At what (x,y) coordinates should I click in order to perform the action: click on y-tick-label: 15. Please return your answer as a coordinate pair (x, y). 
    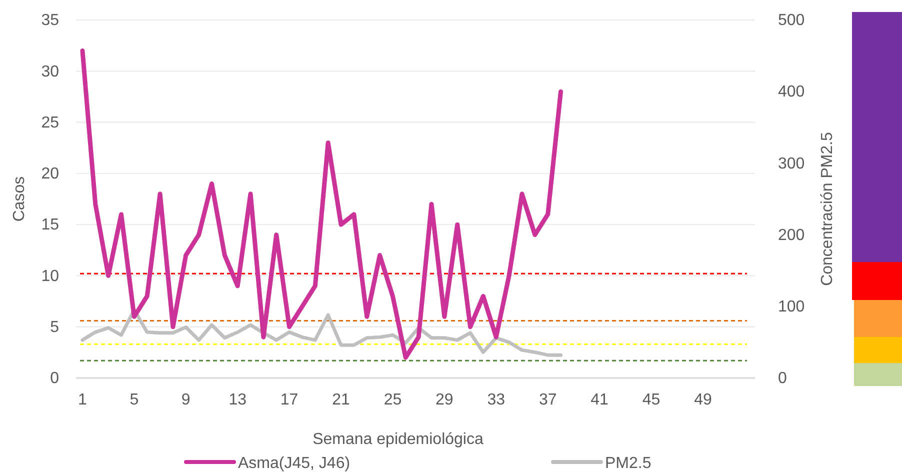
    Looking at the image, I should click on (50, 225).